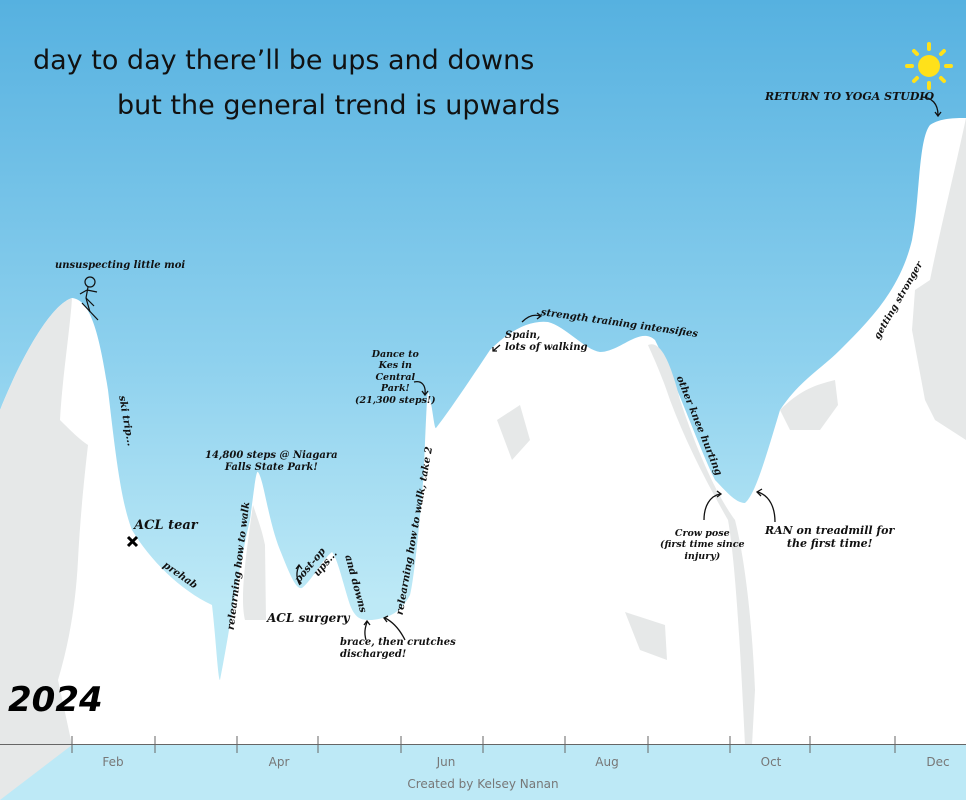 The height and width of the screenshot is (800, 966). I want to click on annotation-niagara: 14,800 steps @ Niagara Falls State Park!, so click(271, 462).